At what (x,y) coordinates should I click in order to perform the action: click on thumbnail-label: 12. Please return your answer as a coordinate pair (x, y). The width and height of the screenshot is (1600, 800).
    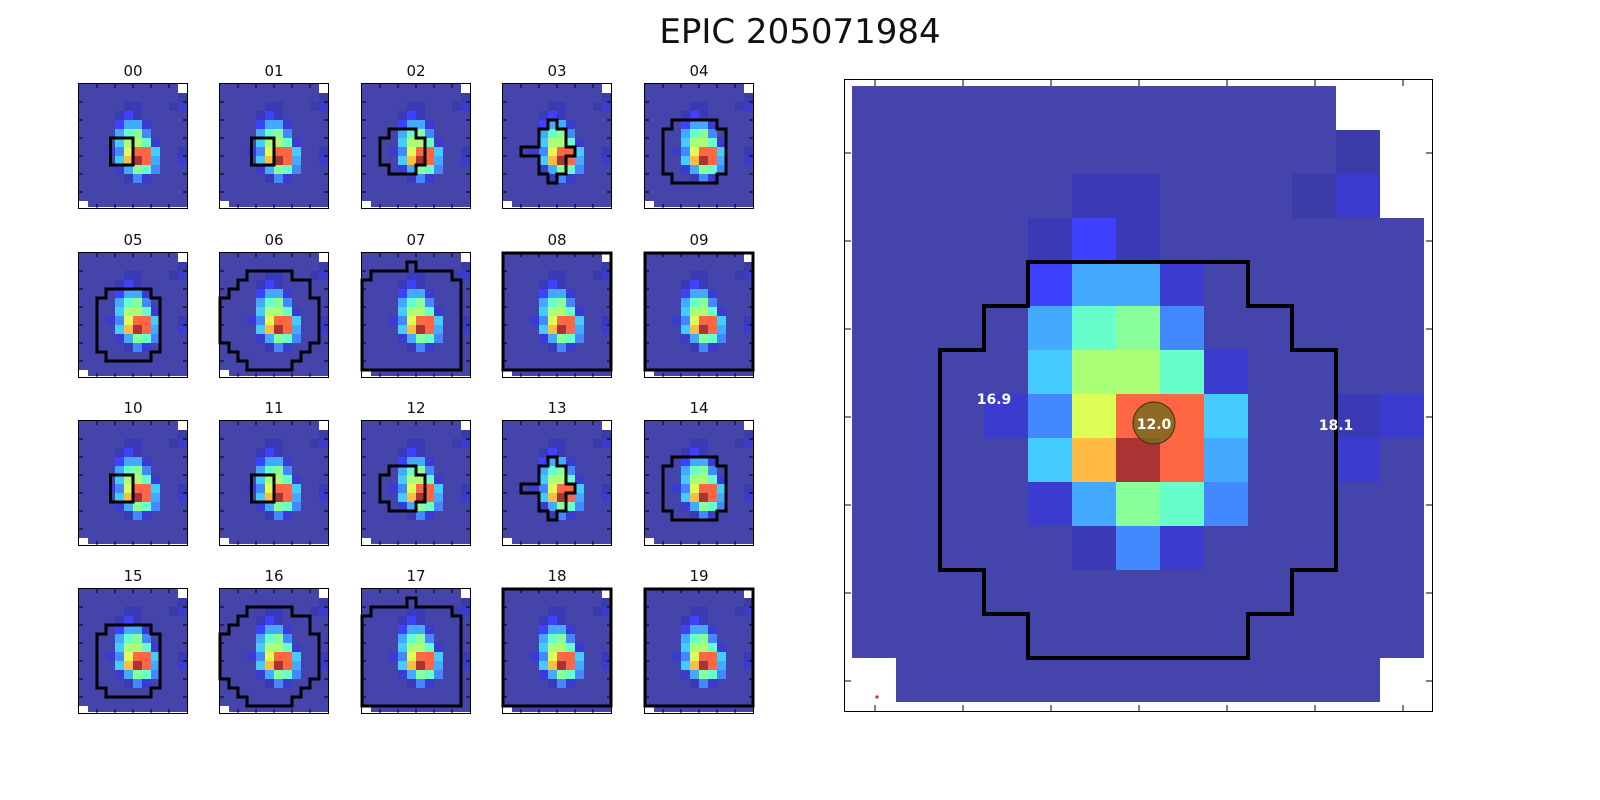
    Looking at the image, I should click on (416, 408).